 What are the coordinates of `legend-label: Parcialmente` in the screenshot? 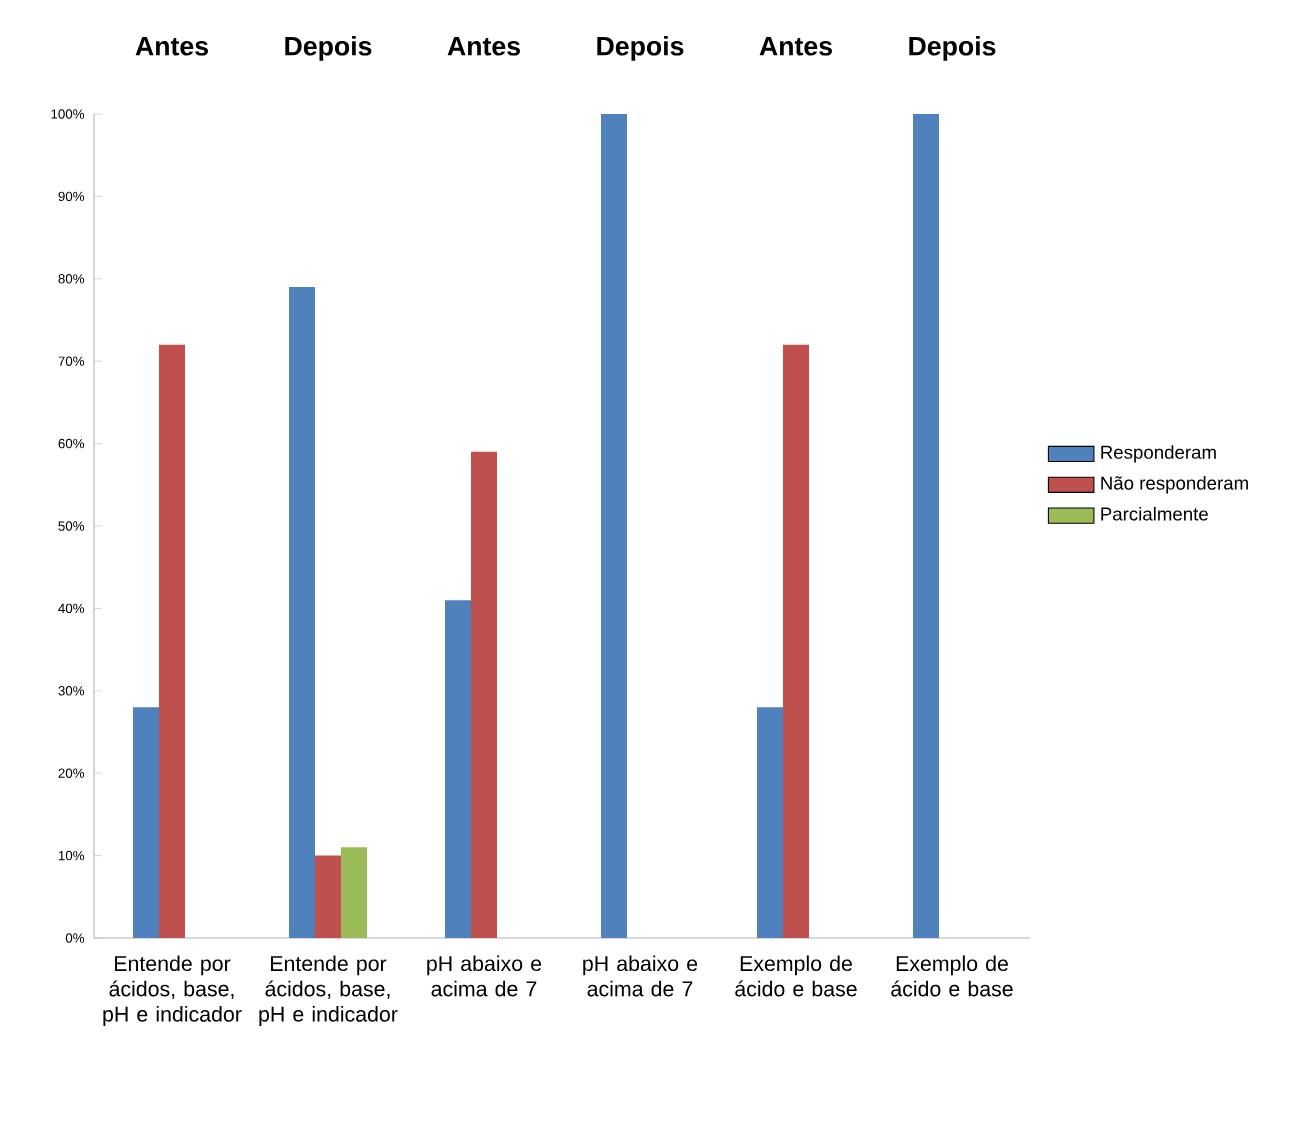 It's located at (1154, 513).